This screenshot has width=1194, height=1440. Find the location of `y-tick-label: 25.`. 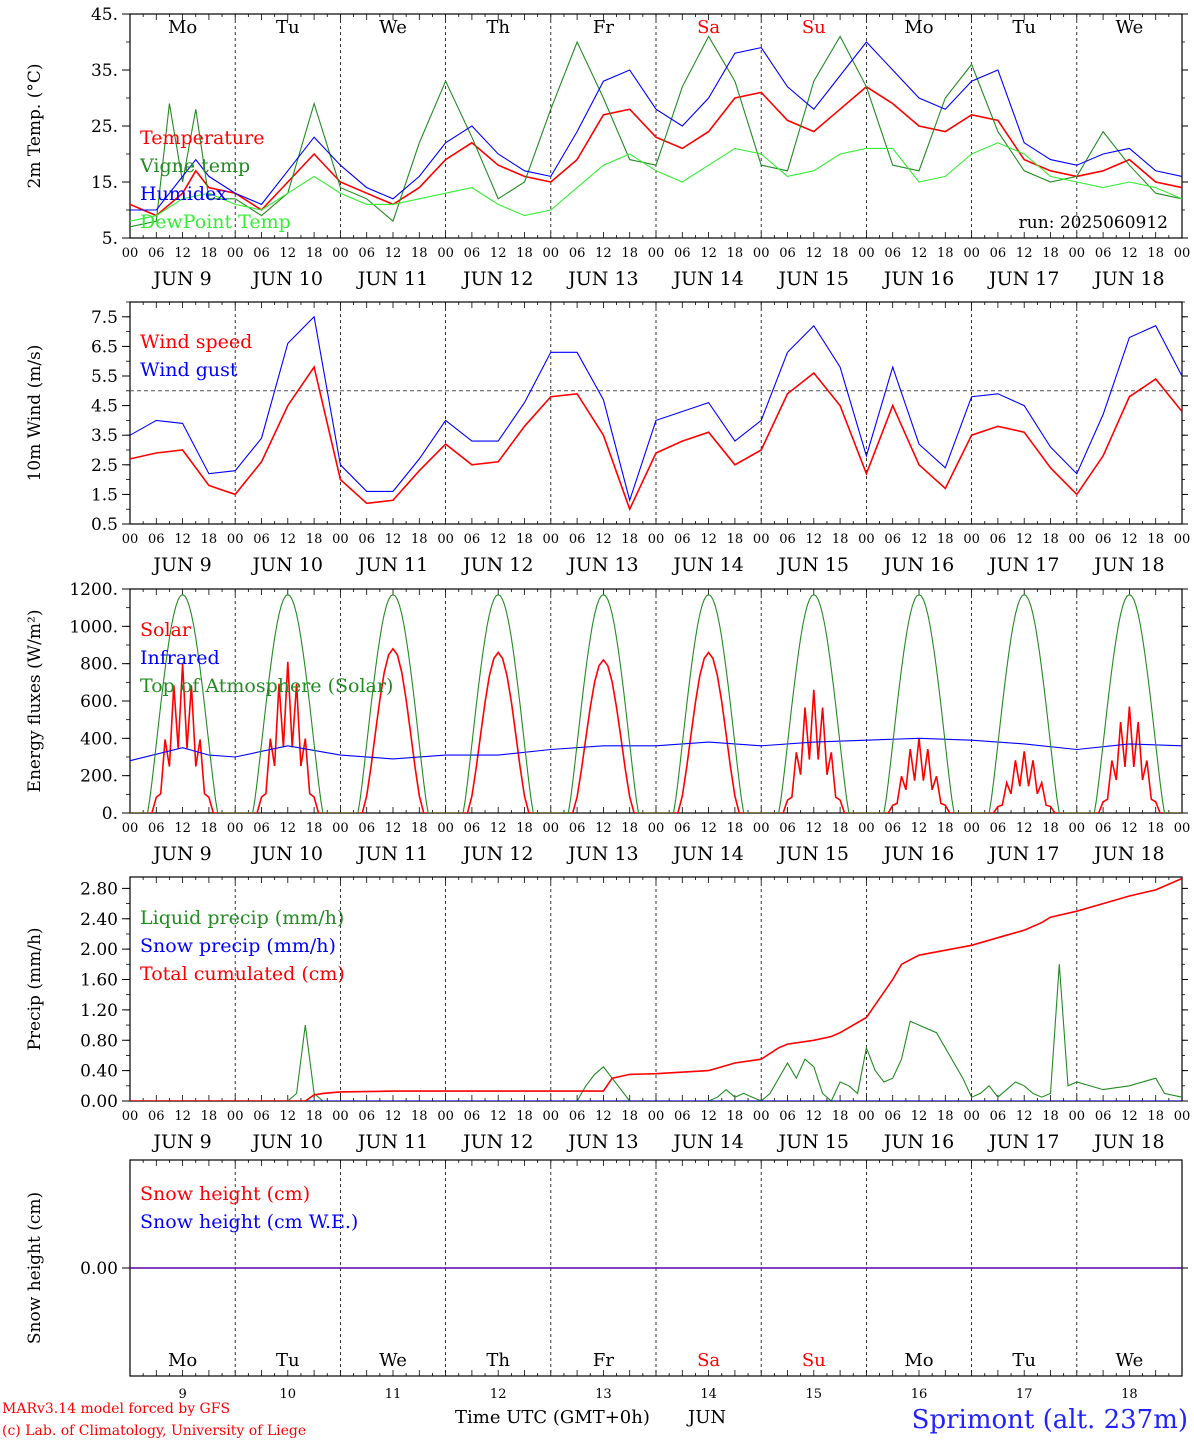

y-tick-label: 25. is located at coordinates (104, 127).